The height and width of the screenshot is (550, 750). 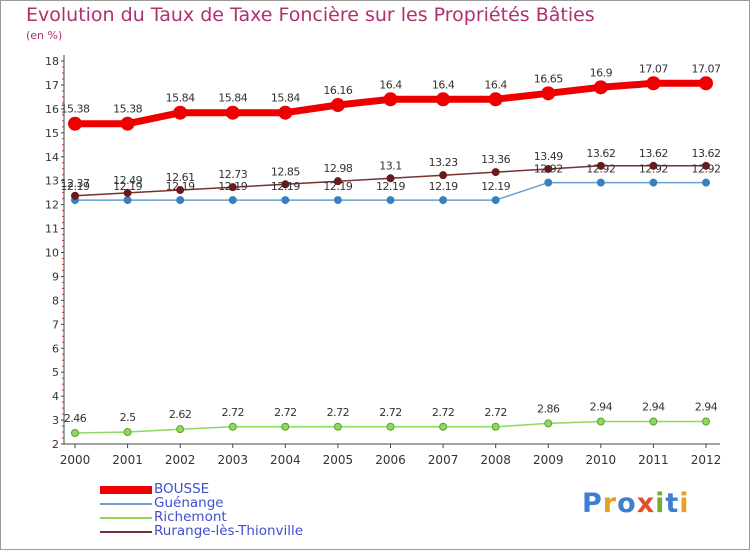 What do you see at coordinates (548, 460) in the screenshot?
I see `x-tick-label: 2009` at bounding box center [548, 460].